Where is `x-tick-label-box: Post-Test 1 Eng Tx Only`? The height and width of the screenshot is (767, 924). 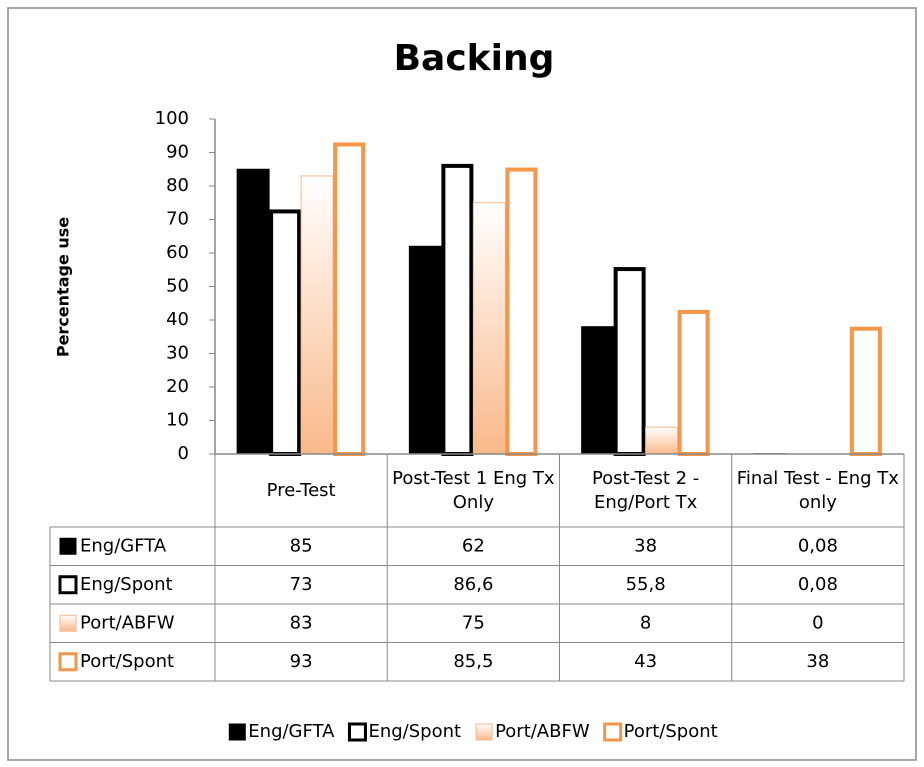
x-tick-label-box: Post-Test 1 Eng Tx Only is located at coordinates (473, 490).